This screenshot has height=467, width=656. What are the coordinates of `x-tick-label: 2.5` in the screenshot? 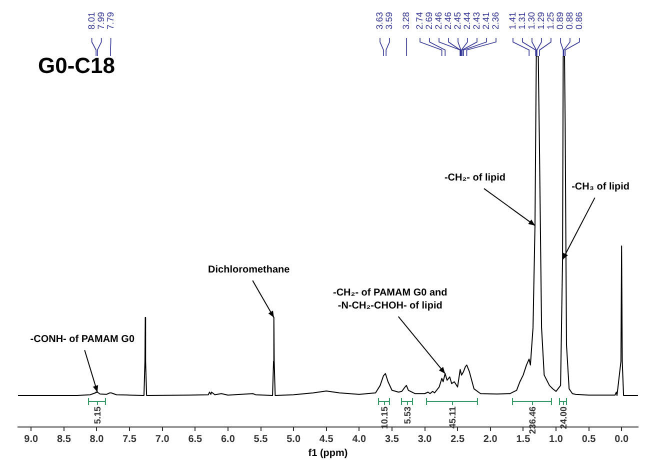 It's located at (457, 439).